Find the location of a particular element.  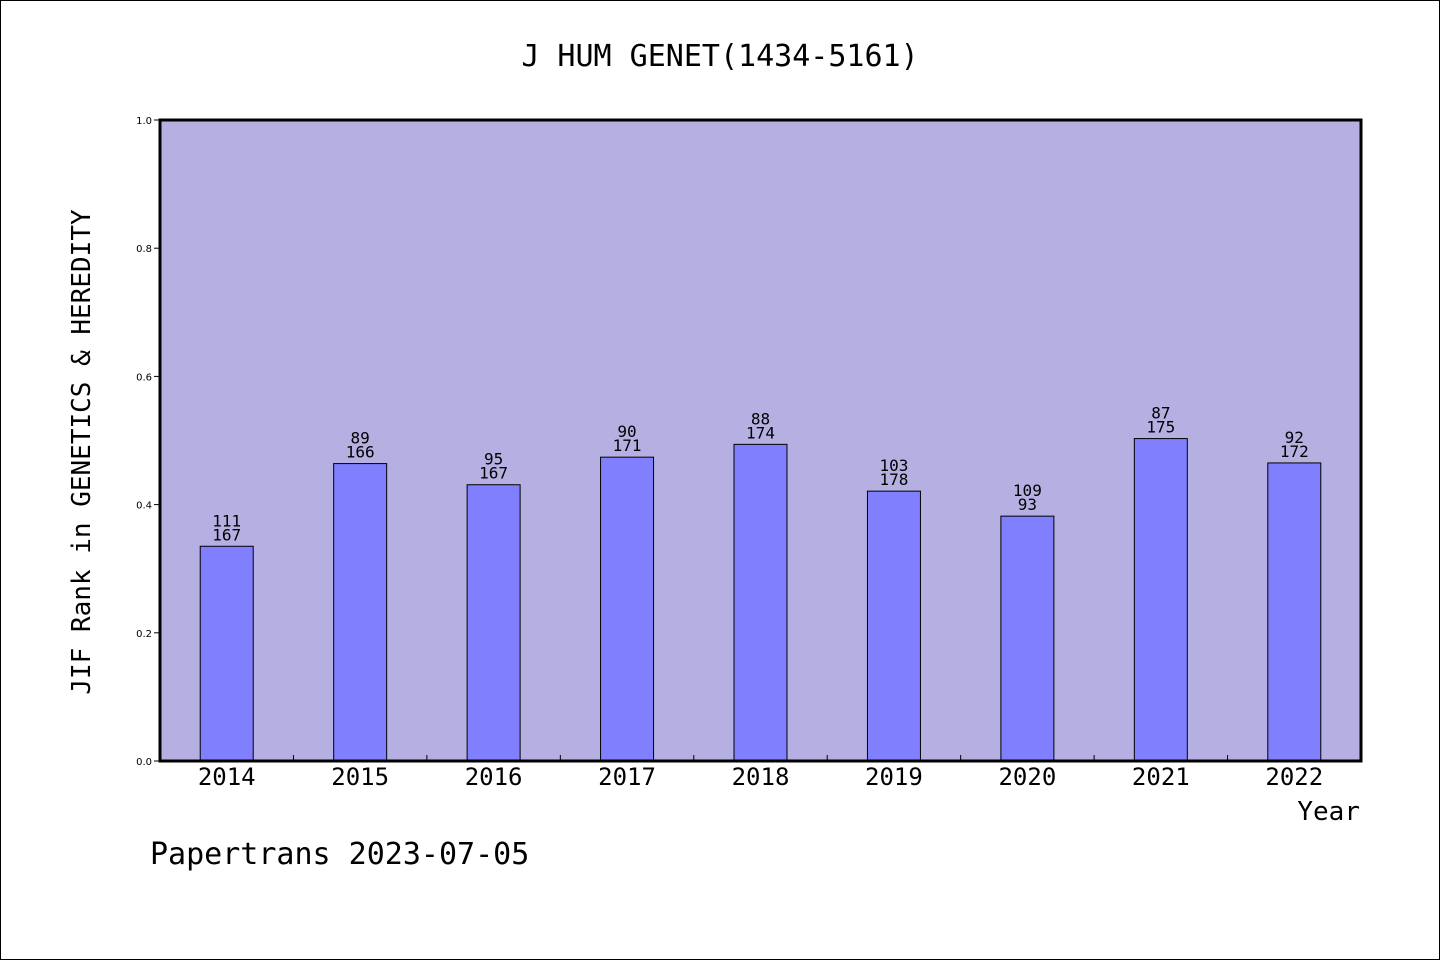

data-label-top: 89 is located at coordinates (360, 438).